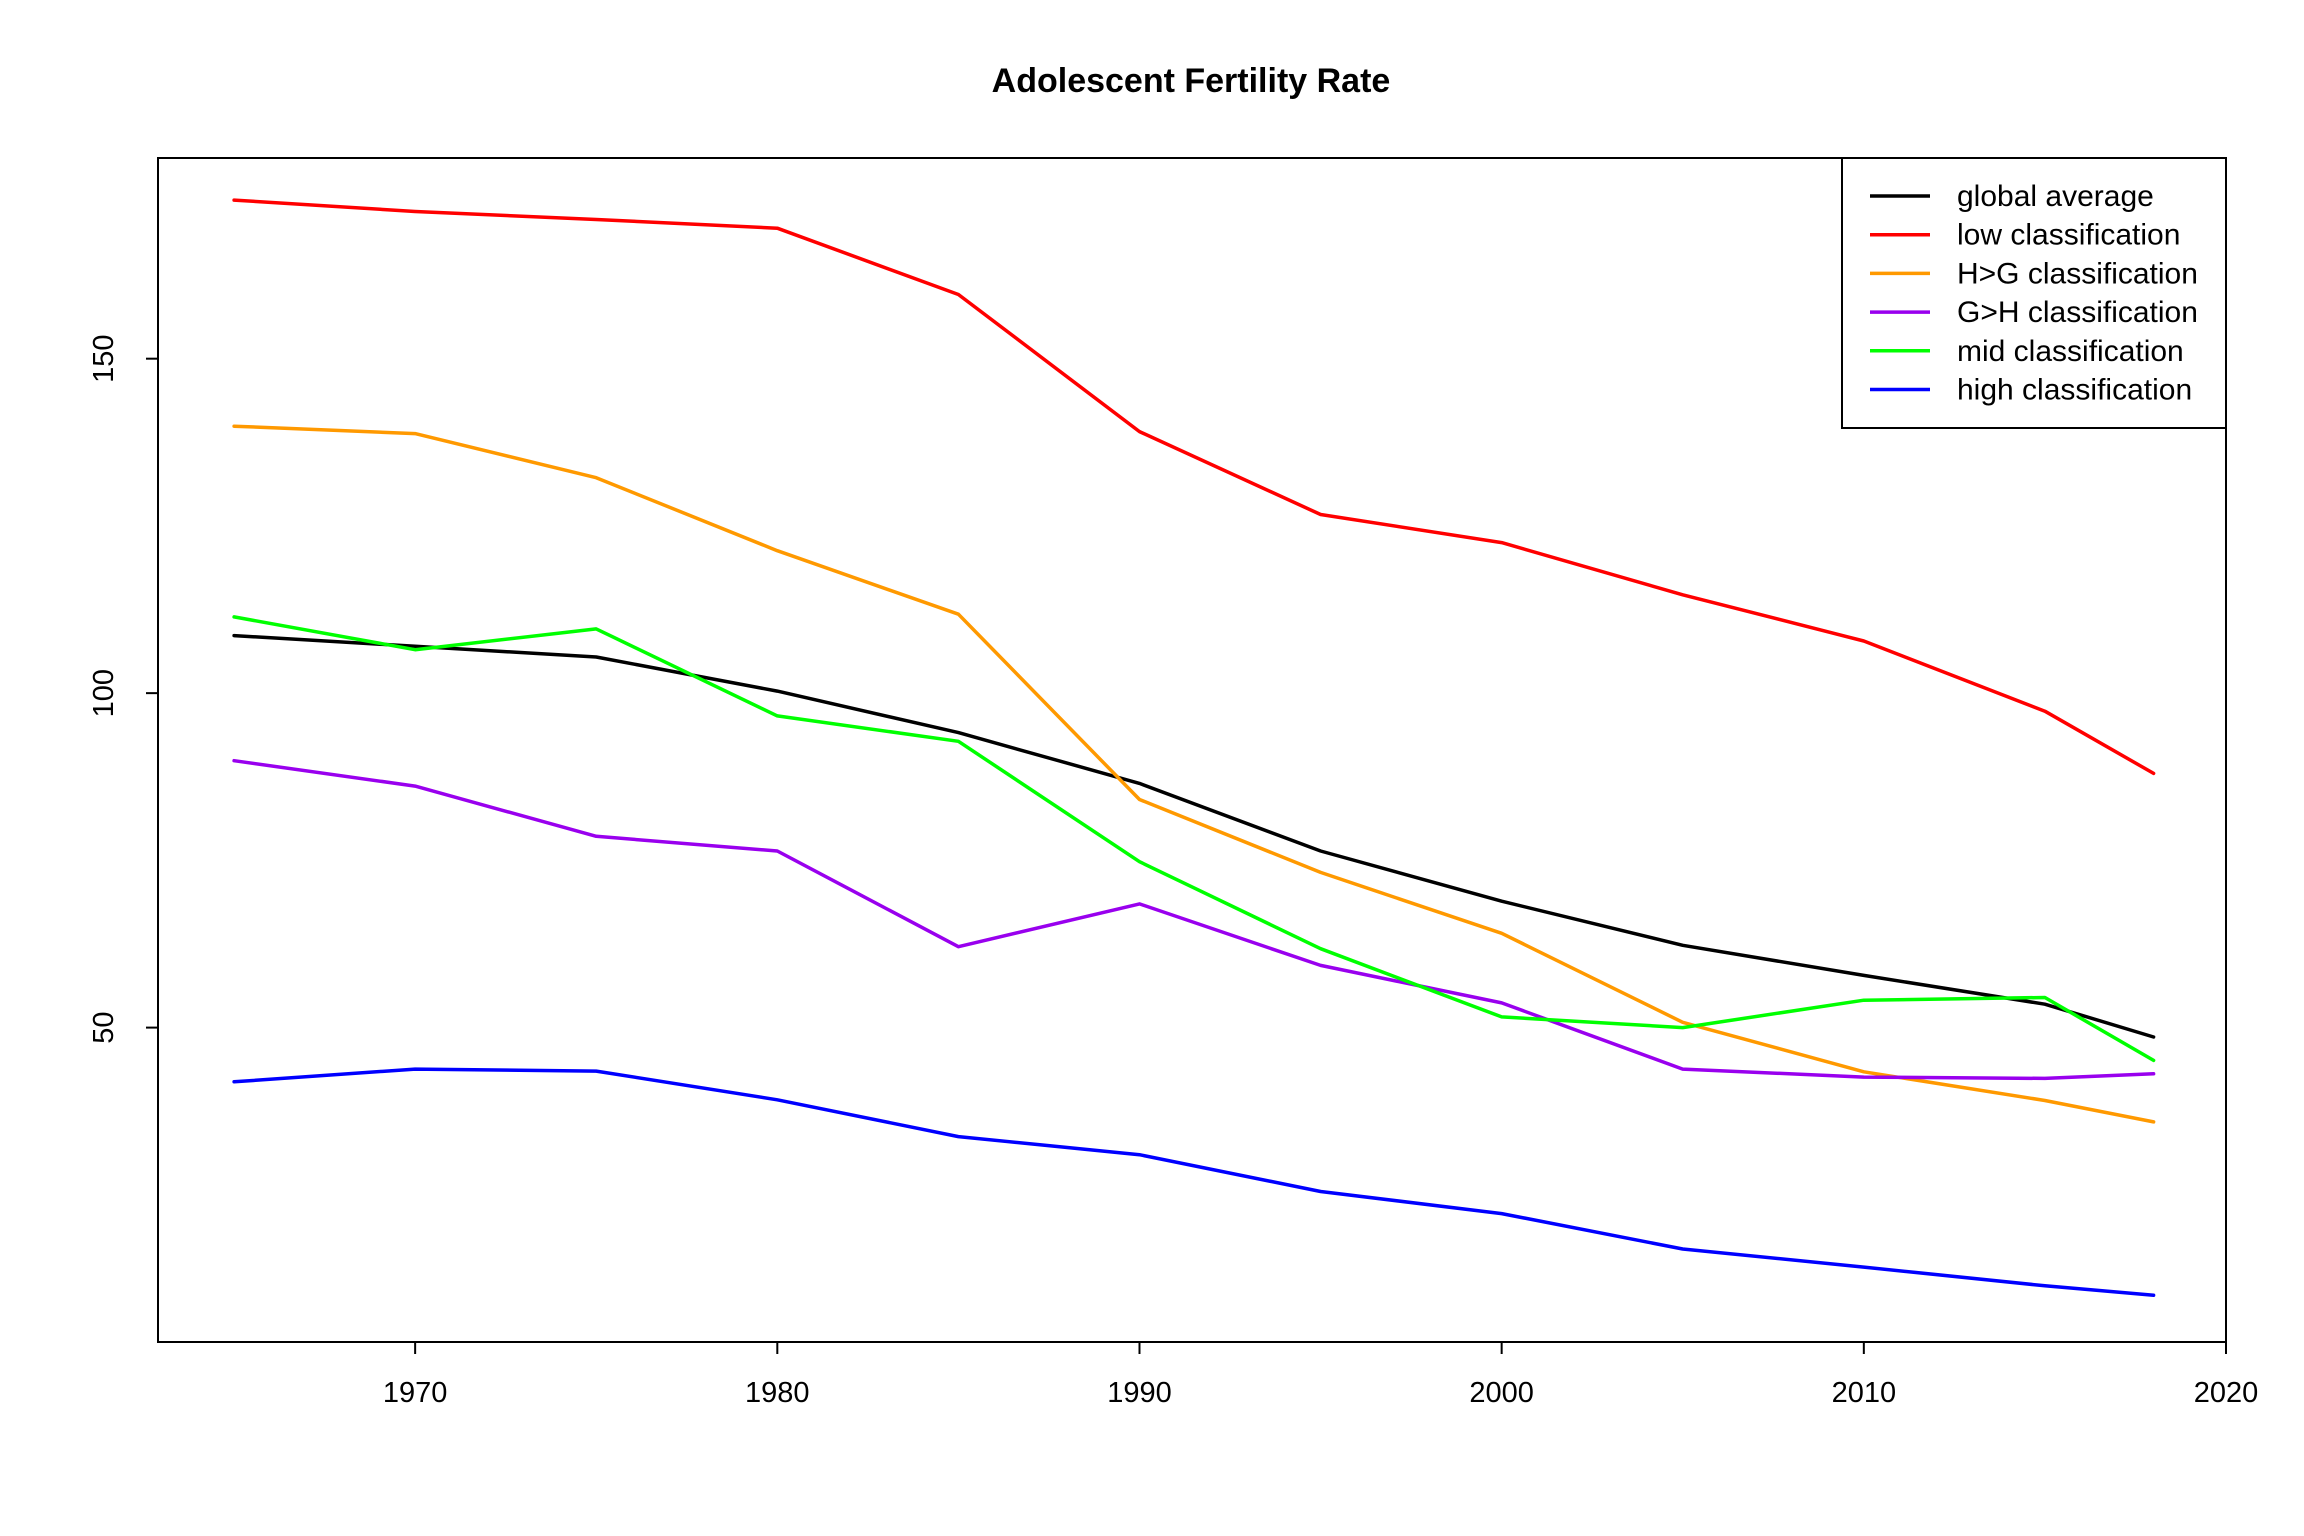 The image size is (2304, 1536). I want to click on y-tick-label: 100, so click(104, 693).